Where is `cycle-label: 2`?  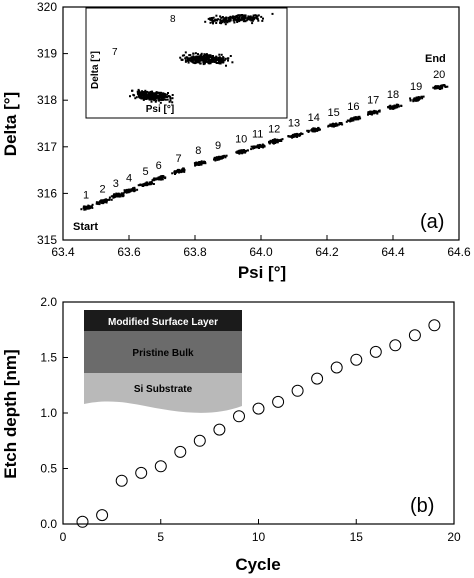 cycle-label: 2 is located at coordinates (103, 189).